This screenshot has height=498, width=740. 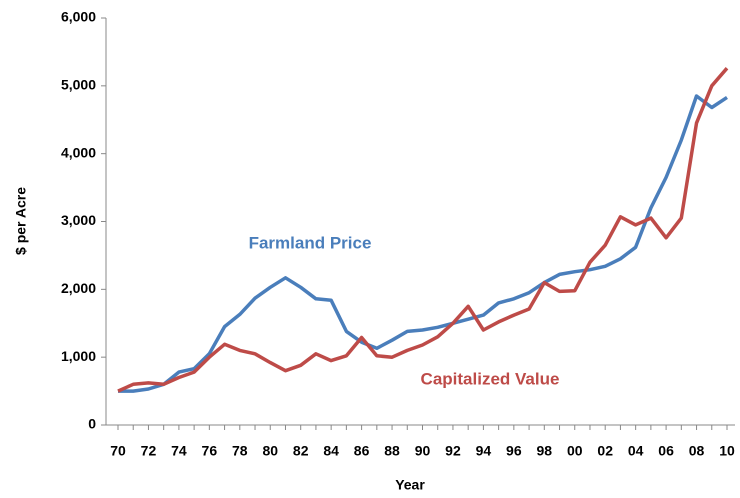 What do you see at coordinates (21, 221) in the screenshot?
I see `y-axis-label: $ per Acre` at bounding box center [21, 221].